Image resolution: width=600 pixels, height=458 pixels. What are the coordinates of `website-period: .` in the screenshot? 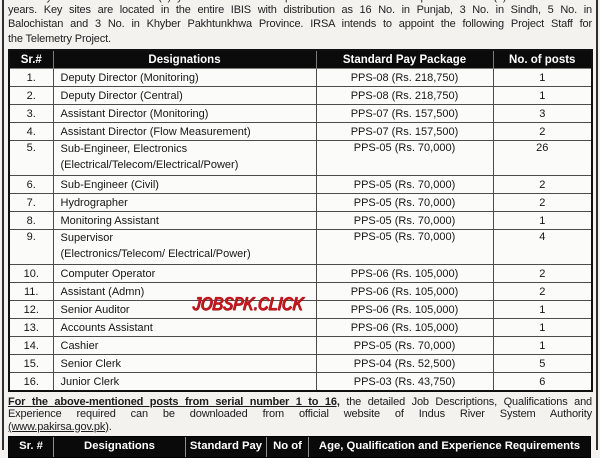 It's located at (110, 426).